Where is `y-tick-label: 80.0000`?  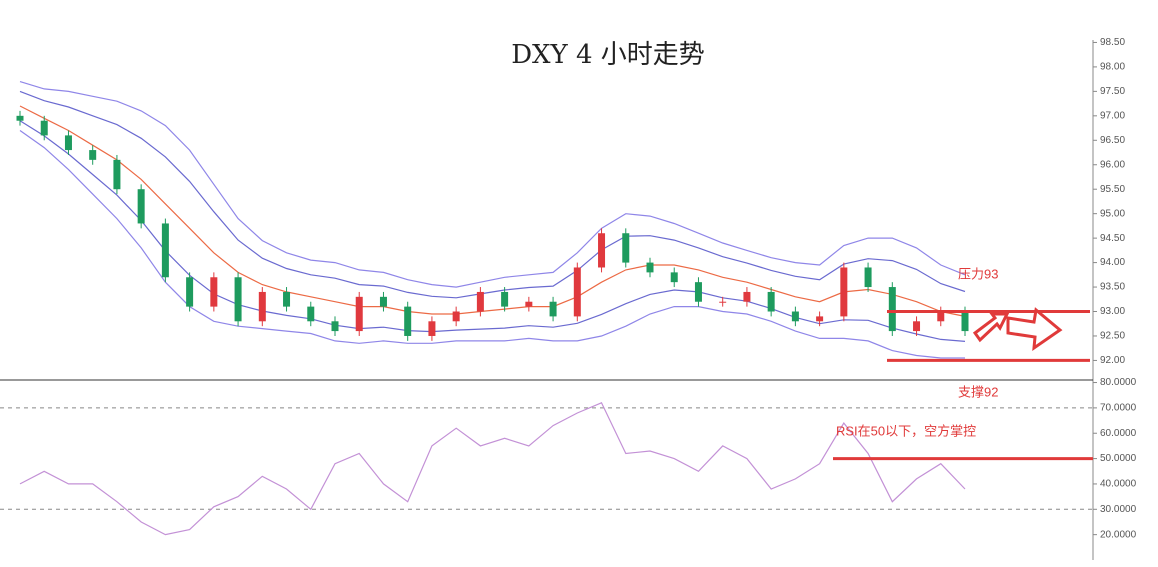
y-tick-label: 80.0000 is located at coordinates (1118, 382).